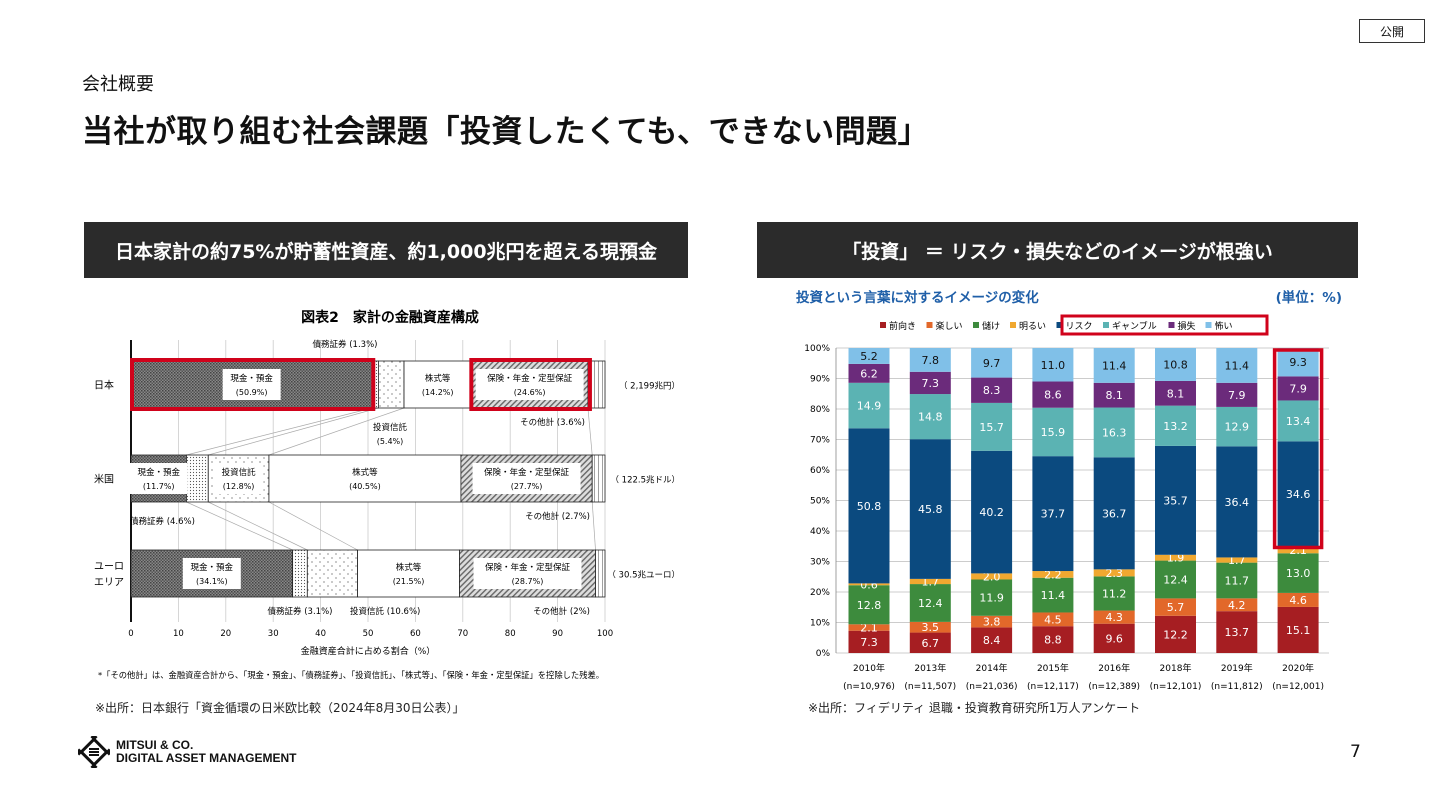  What do you see at coordinates (931, 383) in the screenshot?
I see `data-label: 7.3` at bounding box center [931, 383].